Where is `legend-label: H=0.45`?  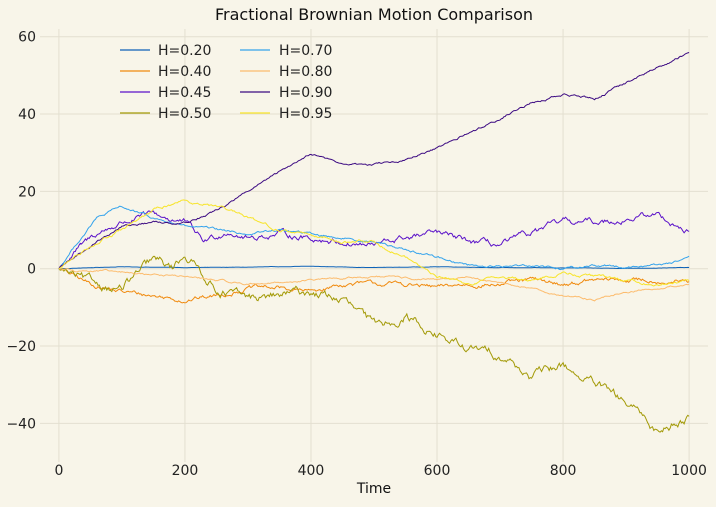 legend-label: H=0.45 is located at coordinates (184, 93).